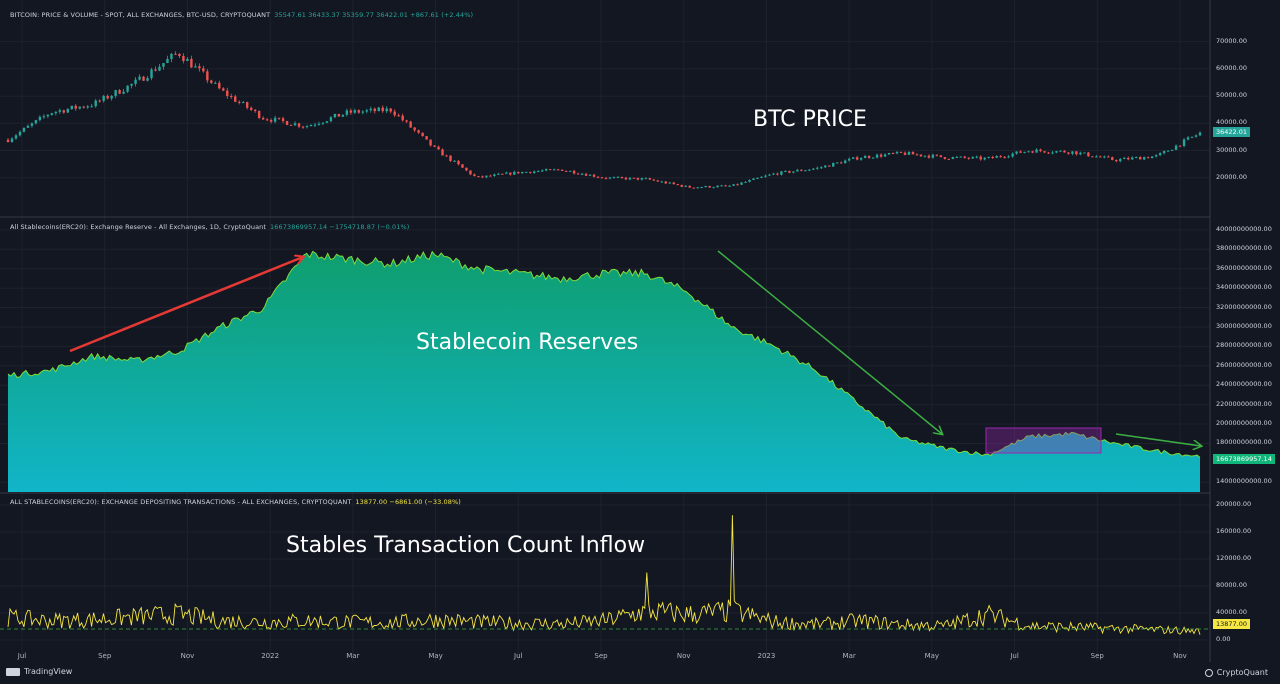 This screenshot has height=684, width=1280. I want to click on y-tick-label: 32000000000.00, so click(1244, 306).